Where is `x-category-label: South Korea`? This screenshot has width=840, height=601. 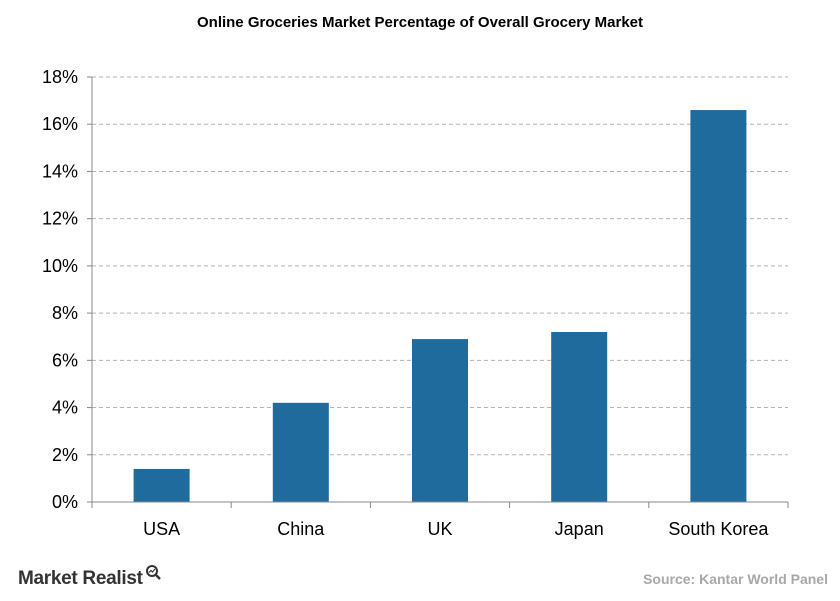 x-category-label: South Korea is located at coordinates (718, 529).